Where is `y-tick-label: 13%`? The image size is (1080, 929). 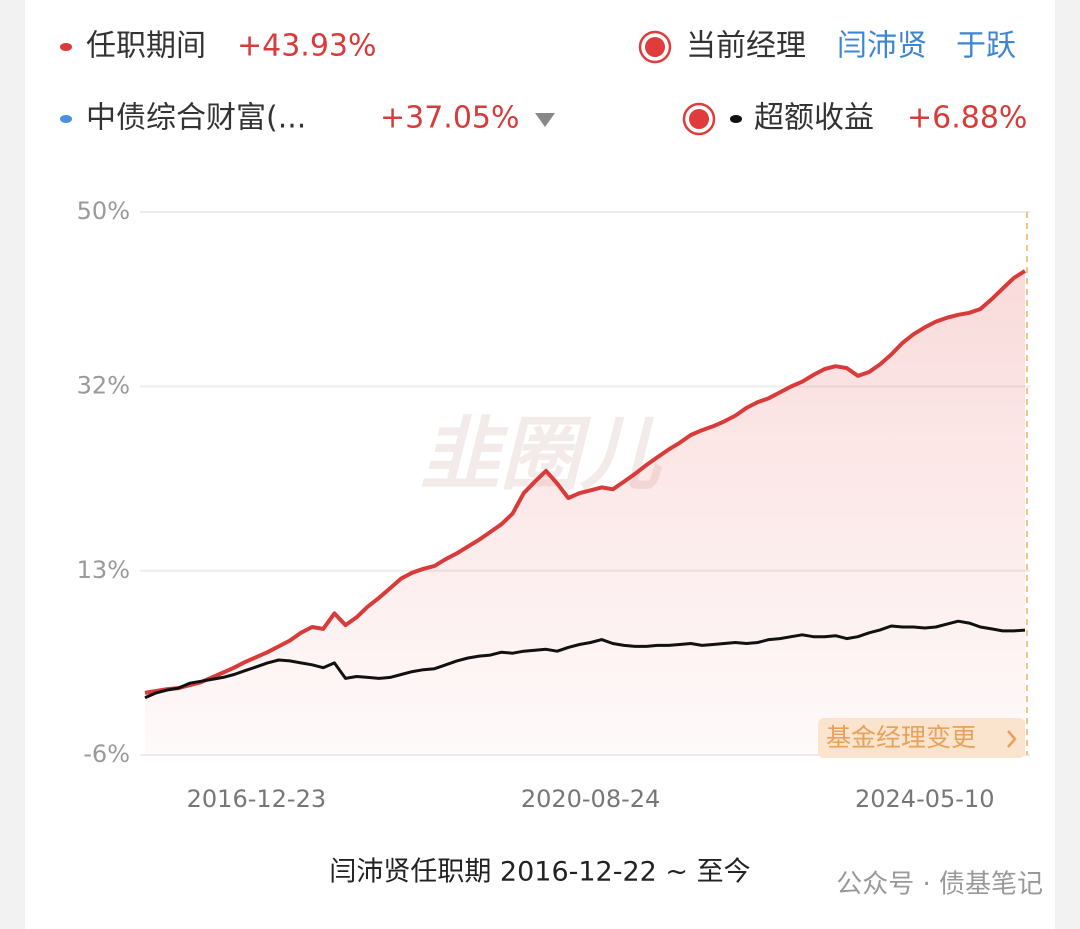 y-tick-label: 13% is located at coordinates (103, 570).